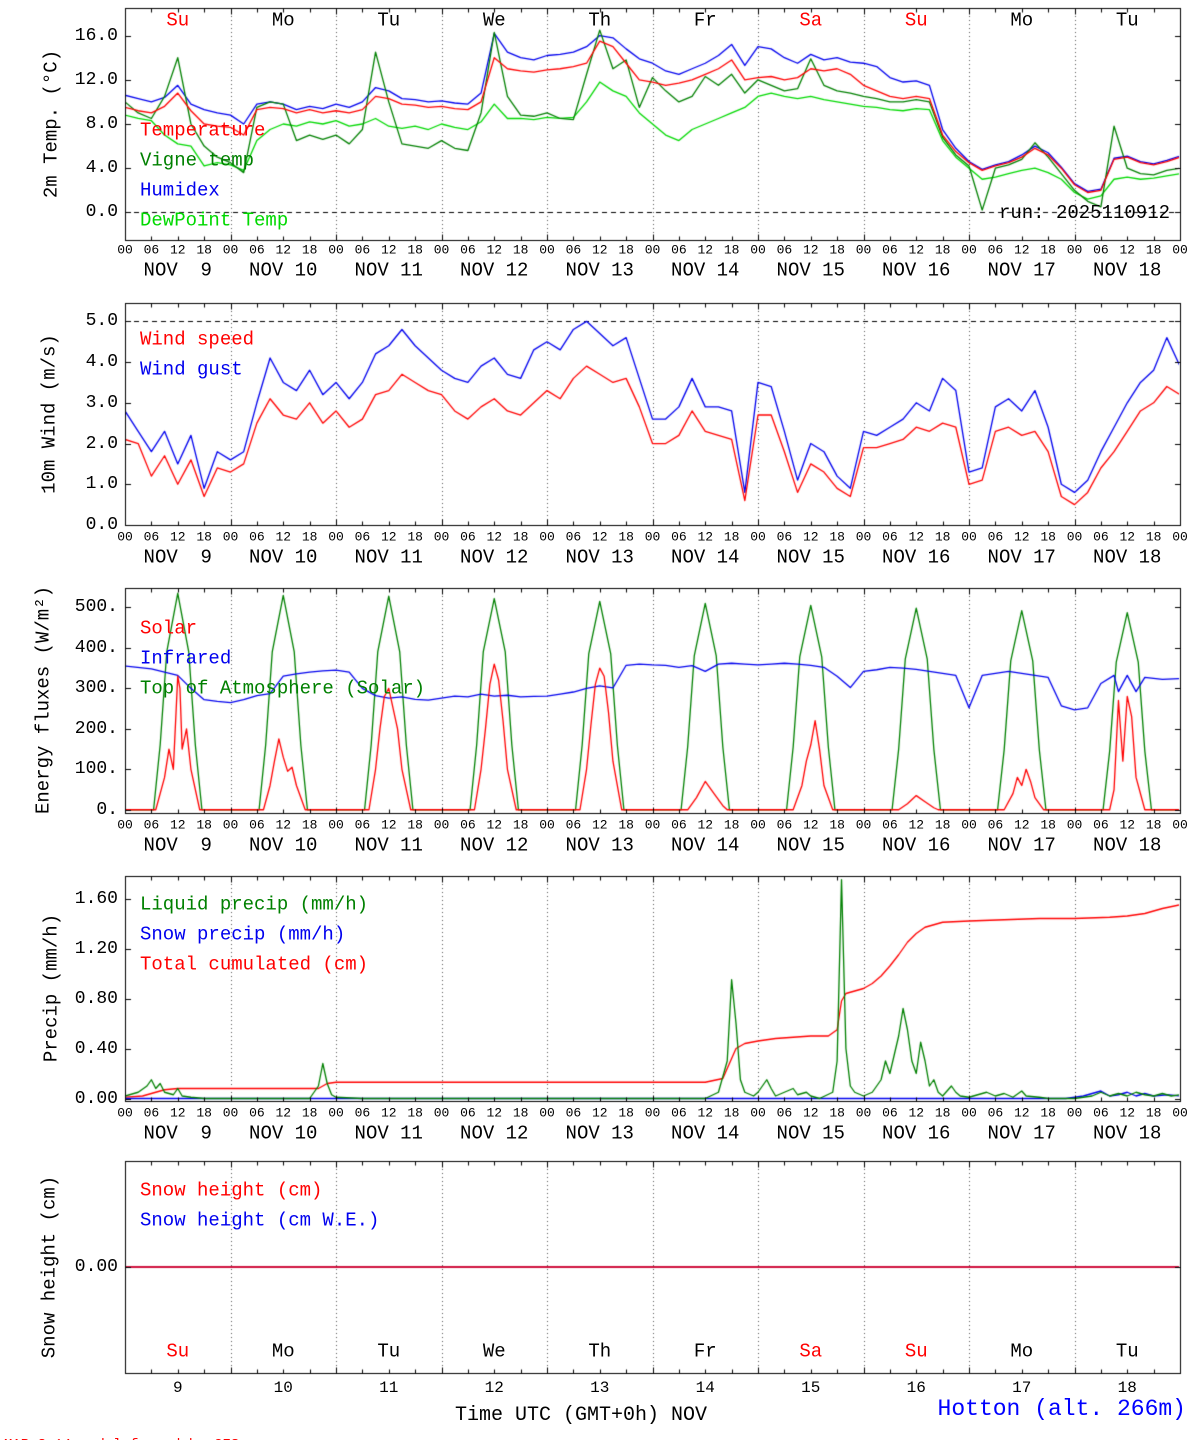 The image size is (1194, 1440). I want to click on y-tick-label: 0.0, so click(101, 525).